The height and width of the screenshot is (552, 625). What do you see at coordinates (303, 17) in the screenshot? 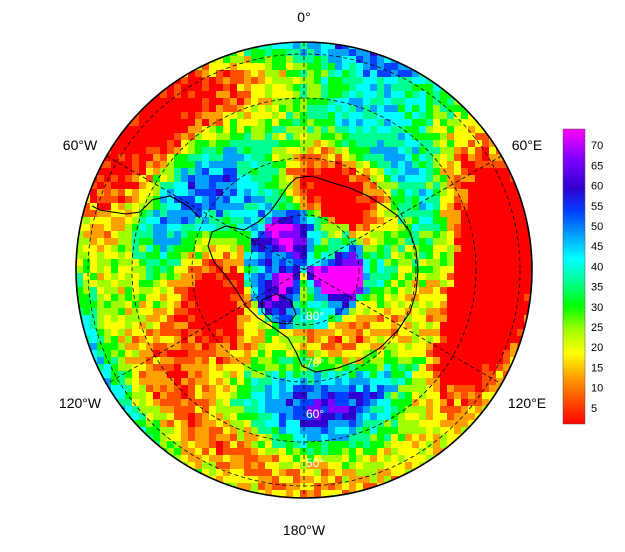
I see `lon-label-top: 0°` at bounding box center [303, 17].